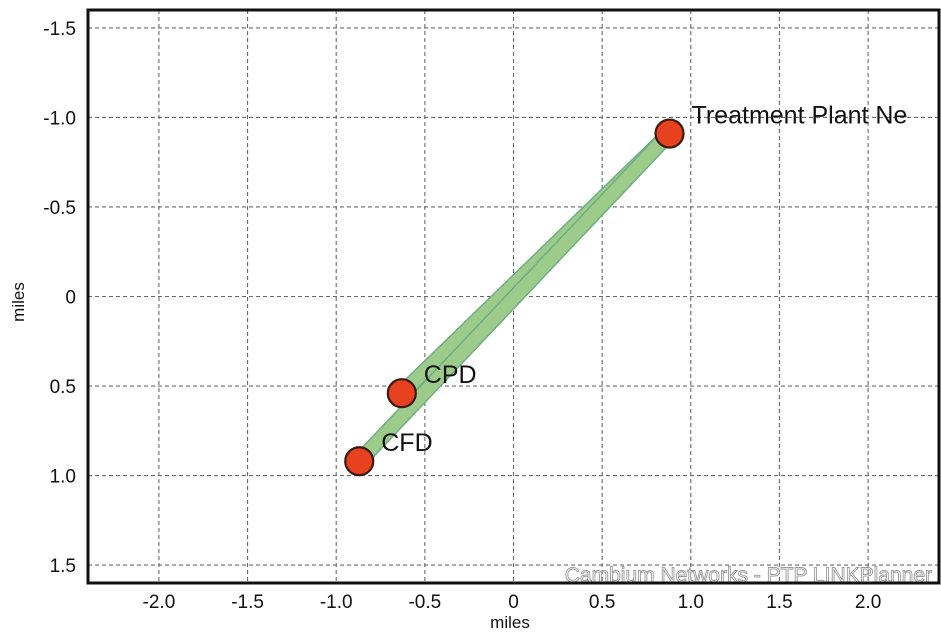  I want to click on site-label: Treatment Plant Ne, so click(800, 116).